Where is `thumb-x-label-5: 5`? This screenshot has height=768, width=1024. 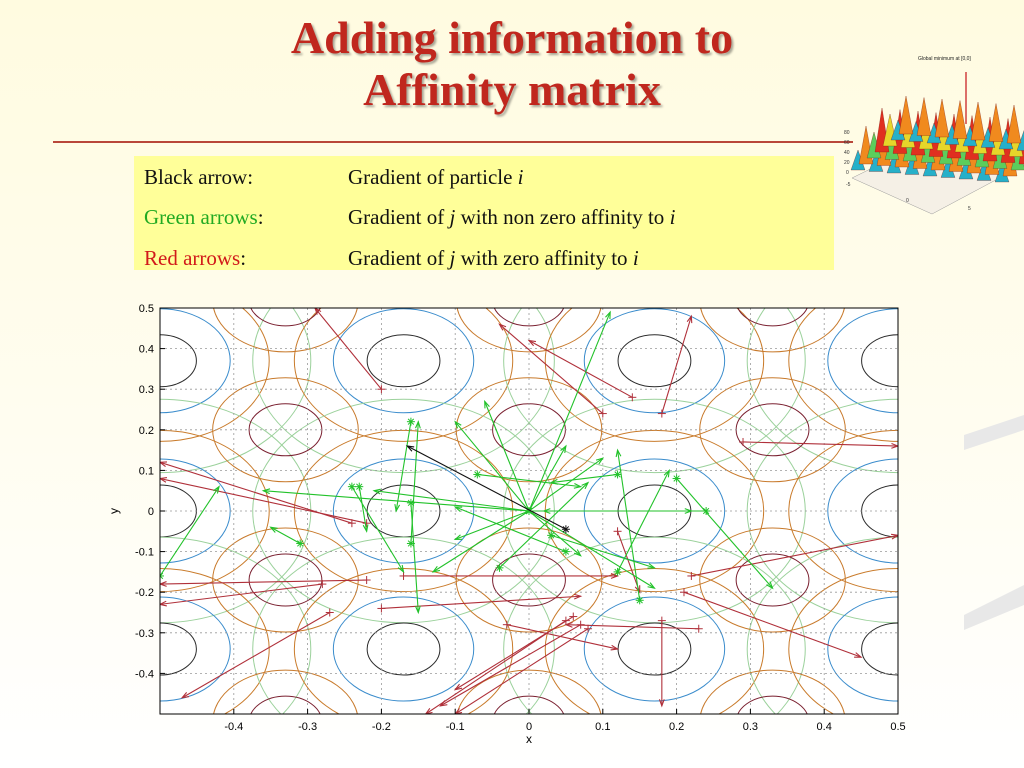
thumb-x-label-5: 5 is located at coordinates (969, 209).